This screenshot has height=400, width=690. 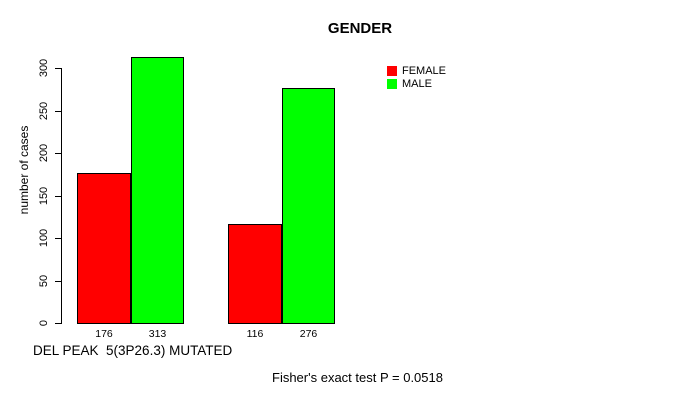 What do you see at coordinates (61, 196) in the screenshot?
I see `y-axis-line` at bounding box center [61, 196].